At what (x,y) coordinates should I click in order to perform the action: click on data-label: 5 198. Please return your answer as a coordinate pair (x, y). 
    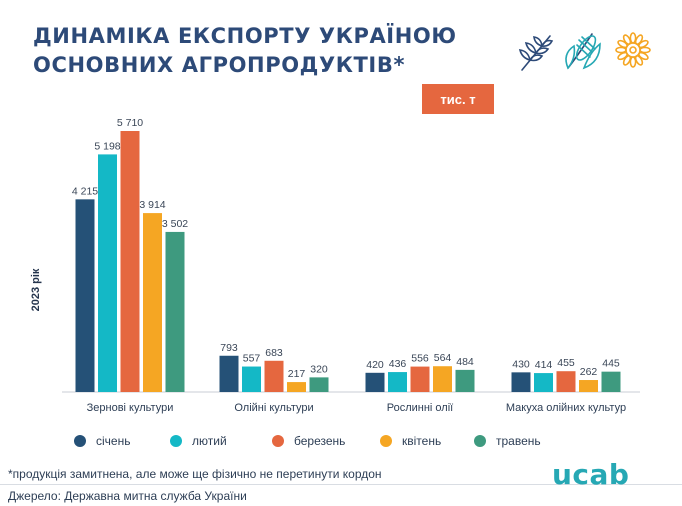
    Looking at the image, I should click on (107, 146).